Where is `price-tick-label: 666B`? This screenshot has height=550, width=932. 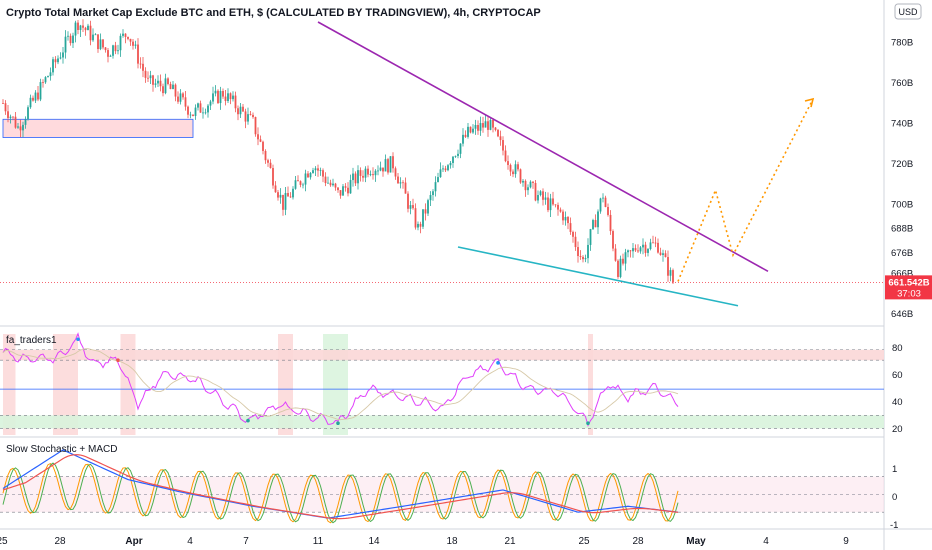 price-tick-label: 666B is located at coordinates (902, 273).